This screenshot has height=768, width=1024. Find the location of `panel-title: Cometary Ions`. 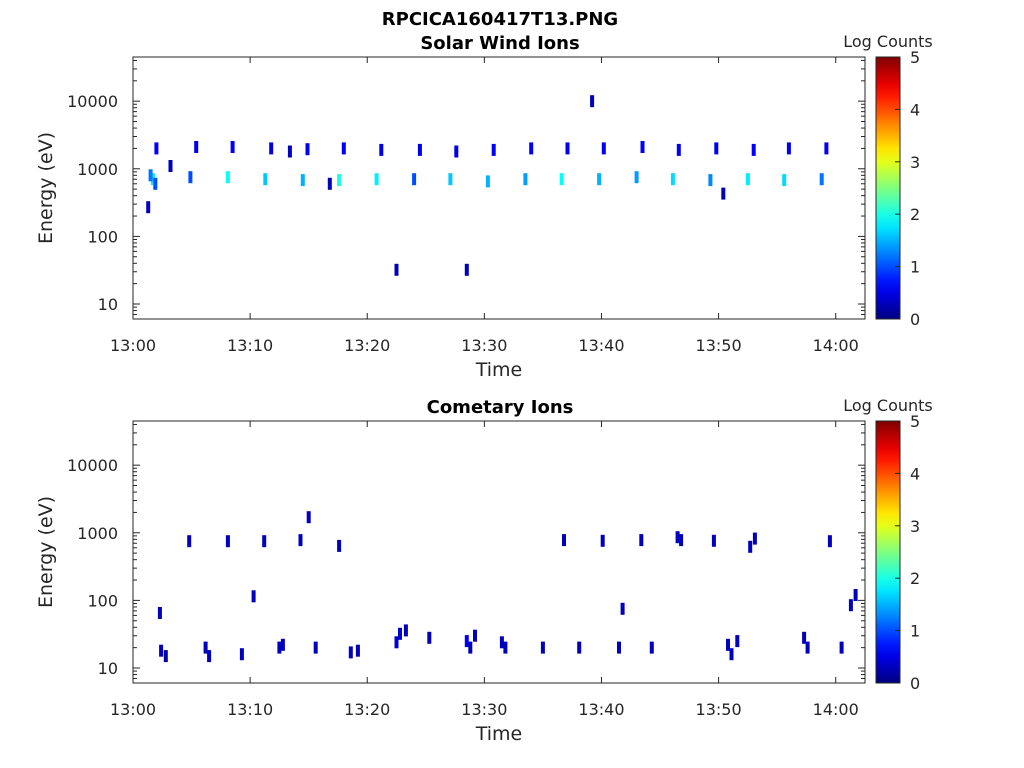

panel-title: Cometary Ions is located at coordinates (500, 407).